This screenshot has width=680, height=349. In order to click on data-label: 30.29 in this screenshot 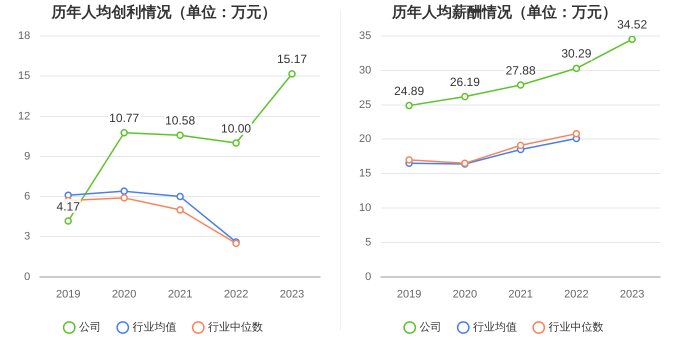, I will do `click(576, 53)`.